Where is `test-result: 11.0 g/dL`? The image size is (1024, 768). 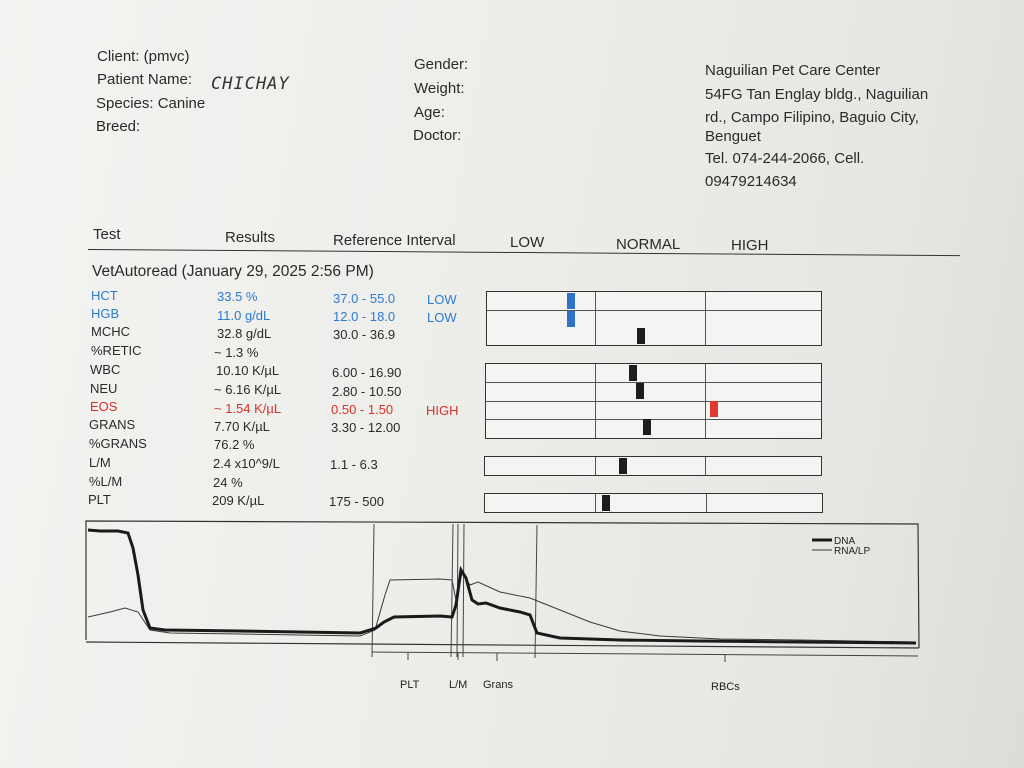 test-result: 11.0 g/dL is located at coordinates (244, 315).